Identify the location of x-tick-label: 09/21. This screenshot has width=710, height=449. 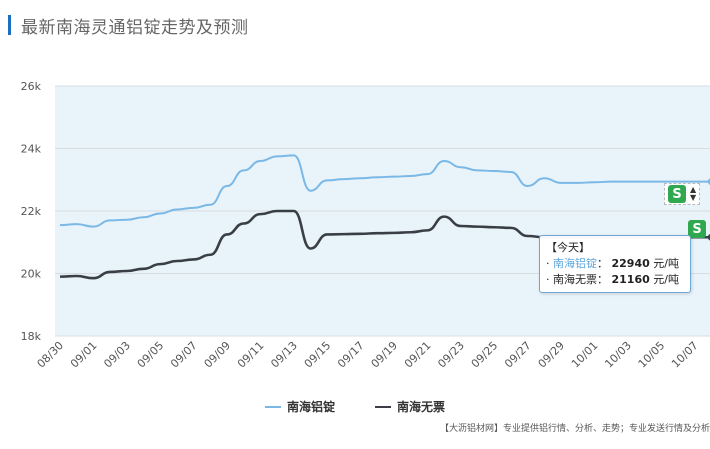
(418, 355).